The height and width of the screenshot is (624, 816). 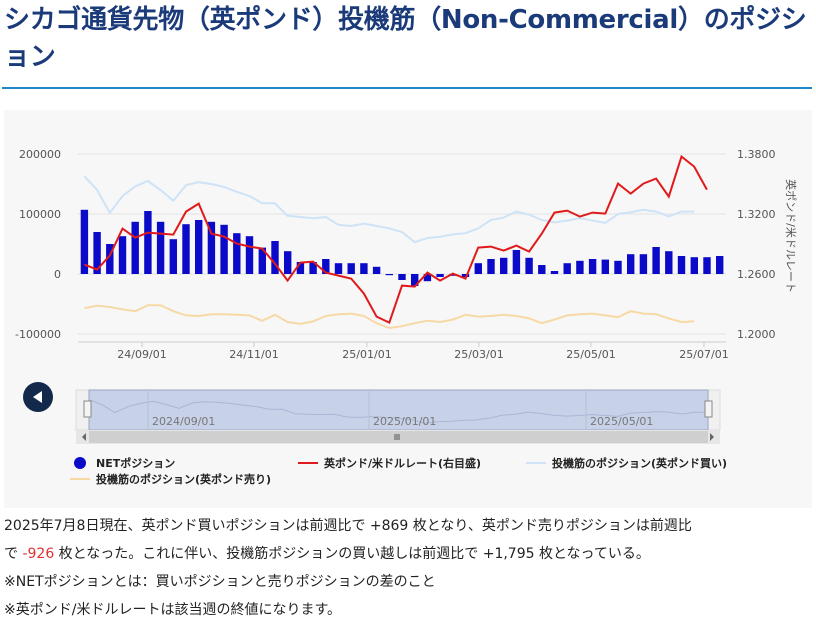 I want to click on right-tick-label: 1.2600, so click(x=756, y=274).